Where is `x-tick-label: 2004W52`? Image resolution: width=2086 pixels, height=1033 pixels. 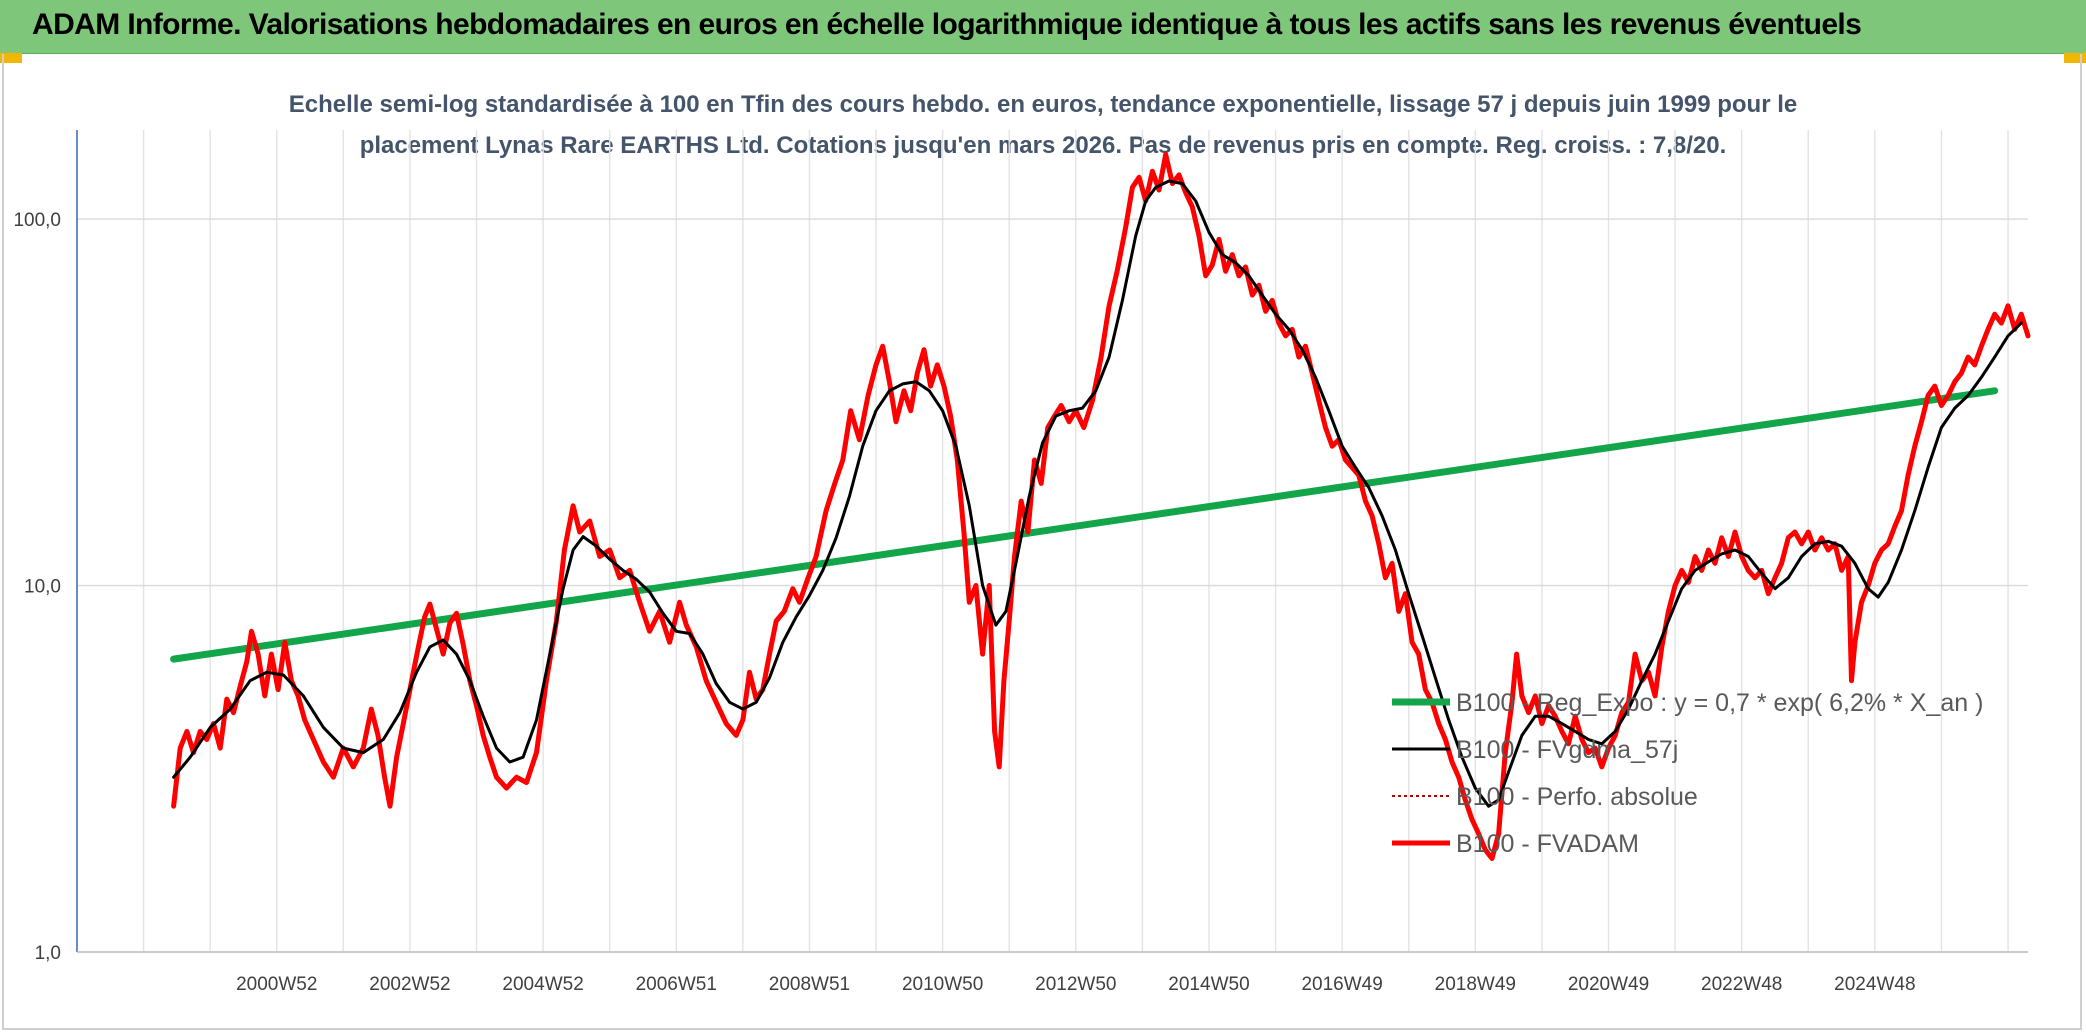
x-tick-label: 2004W52 is located at coordinates (542, 984).